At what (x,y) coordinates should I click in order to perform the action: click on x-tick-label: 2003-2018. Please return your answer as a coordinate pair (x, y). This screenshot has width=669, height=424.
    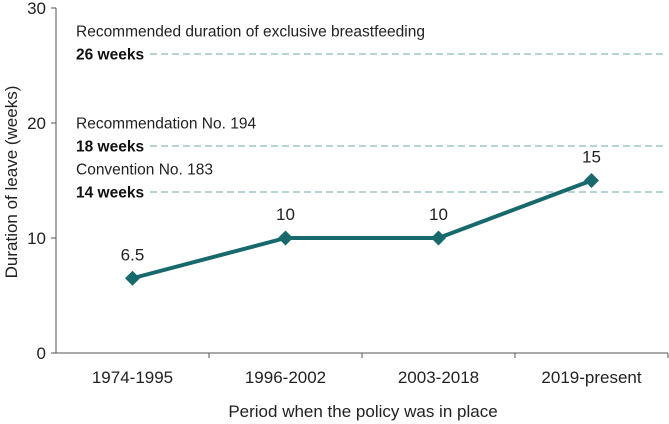
    Looking at the image, I should click on (438, 377).